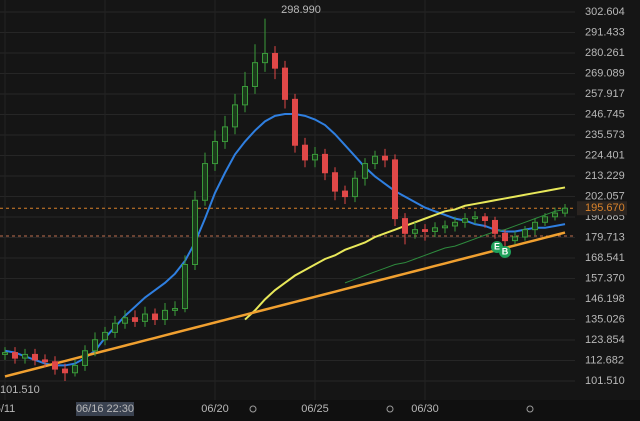 The height and width of the screenshot is (421, 640). I want to click on x-tick-label: 06/25, so click(315, 409).